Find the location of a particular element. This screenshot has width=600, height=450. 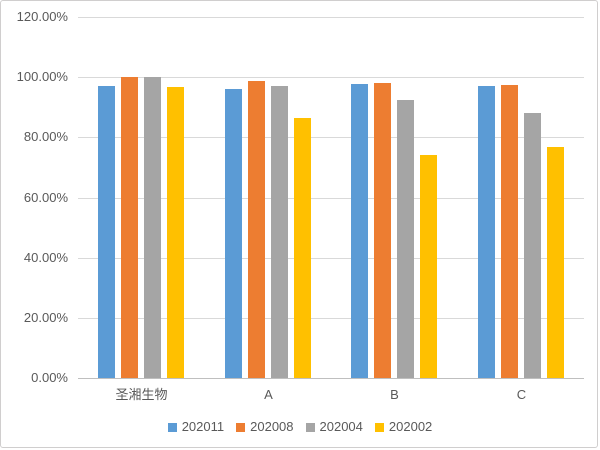

legend-label: 202004 is located at coordinates (341, 426).